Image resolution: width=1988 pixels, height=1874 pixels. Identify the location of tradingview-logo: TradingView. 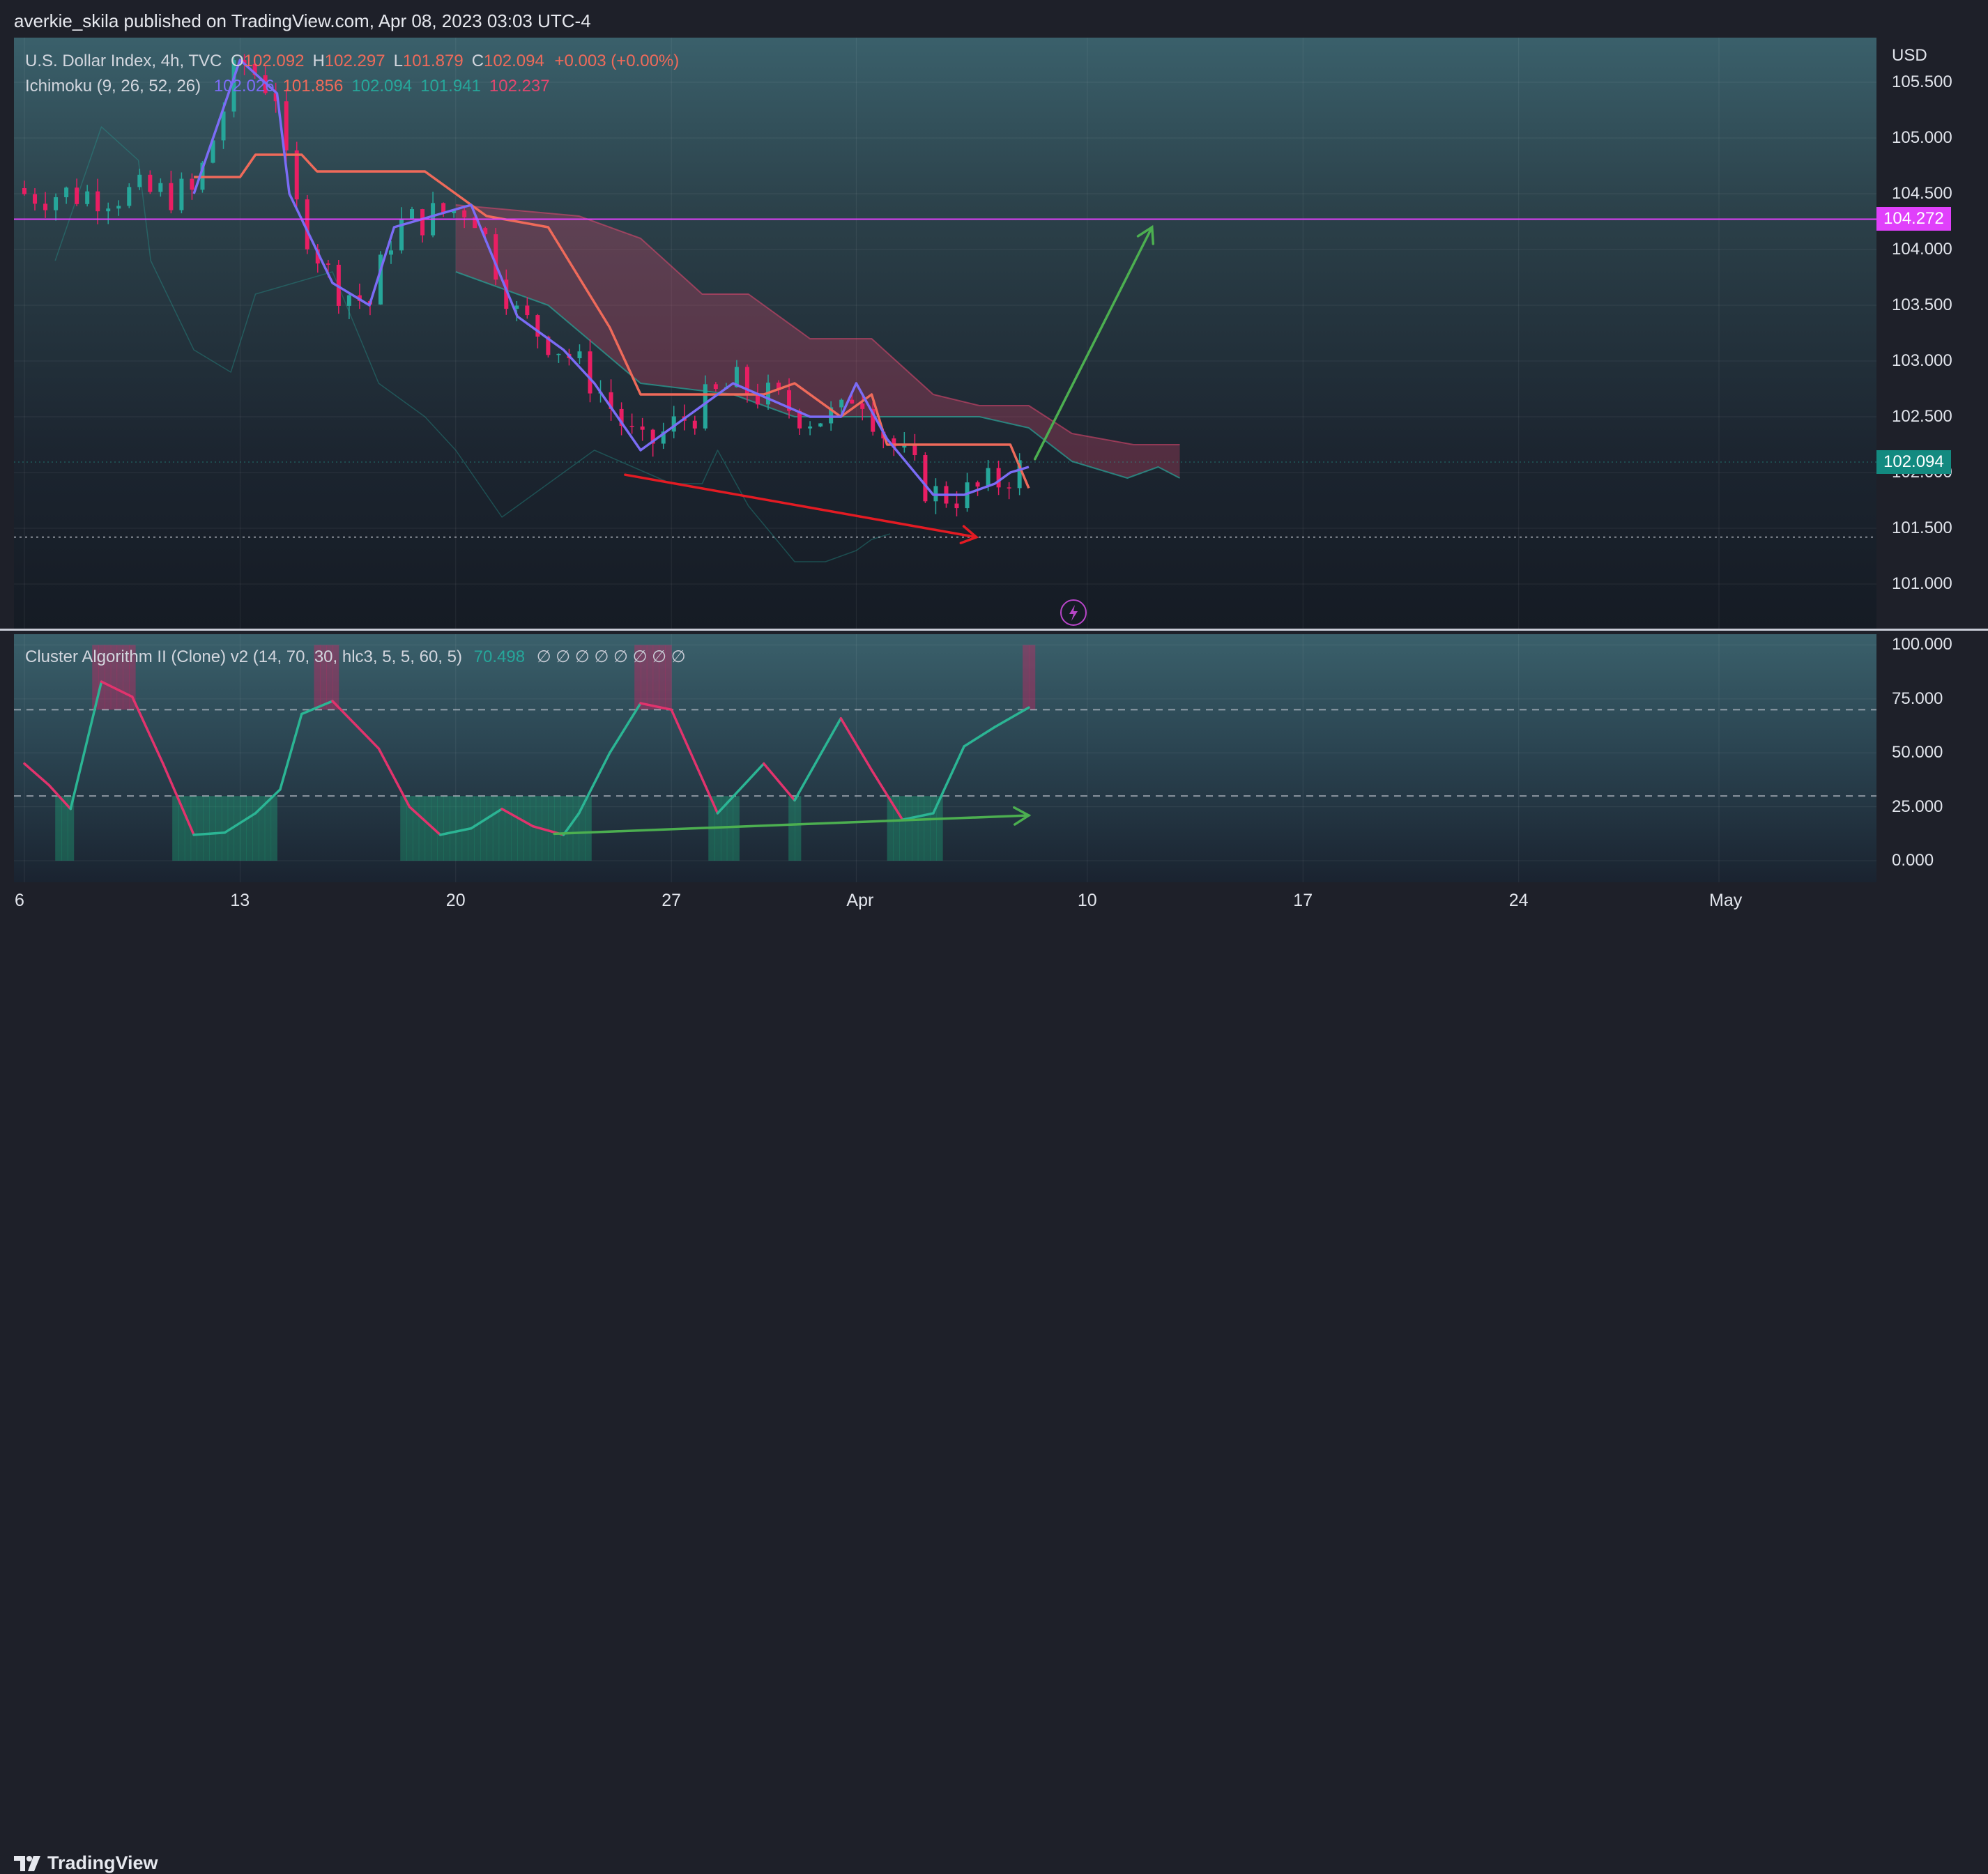
(86, 1863).